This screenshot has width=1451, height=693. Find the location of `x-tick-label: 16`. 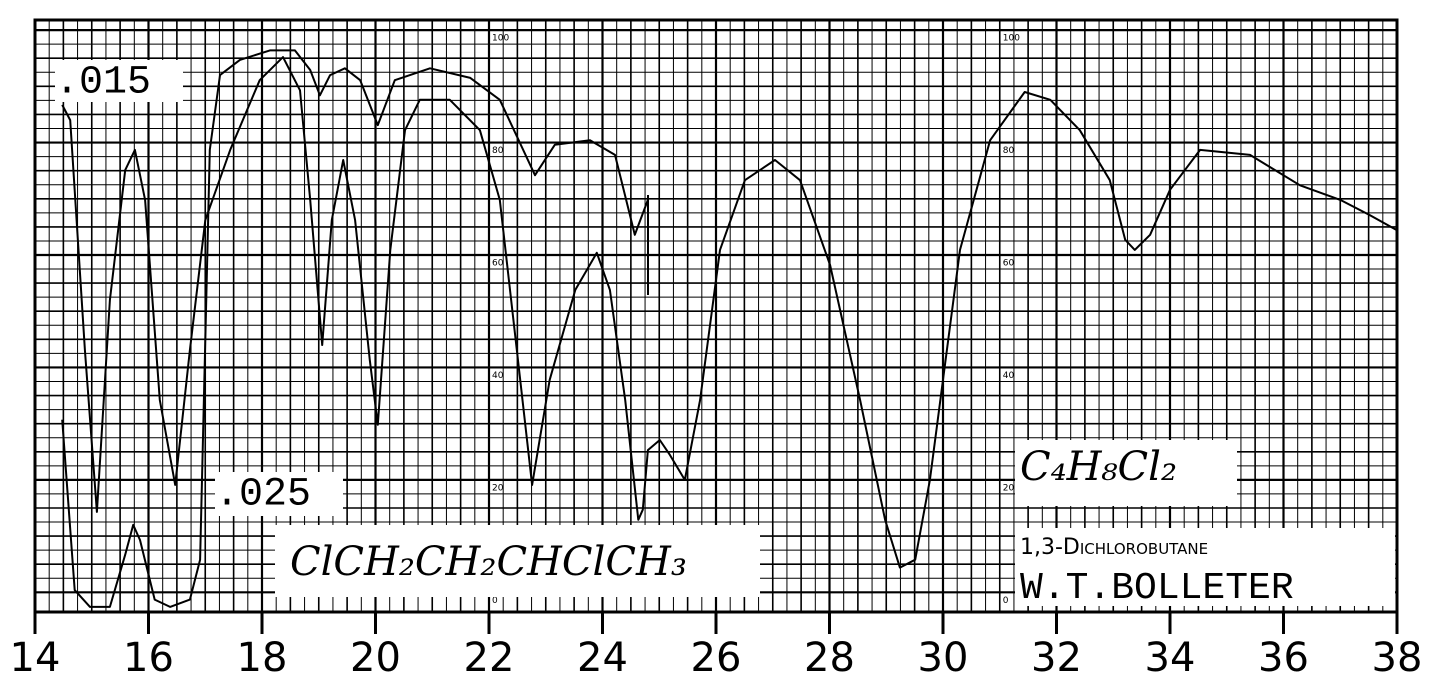

x-tick-label: 16 is located at coordinates (148, 658).